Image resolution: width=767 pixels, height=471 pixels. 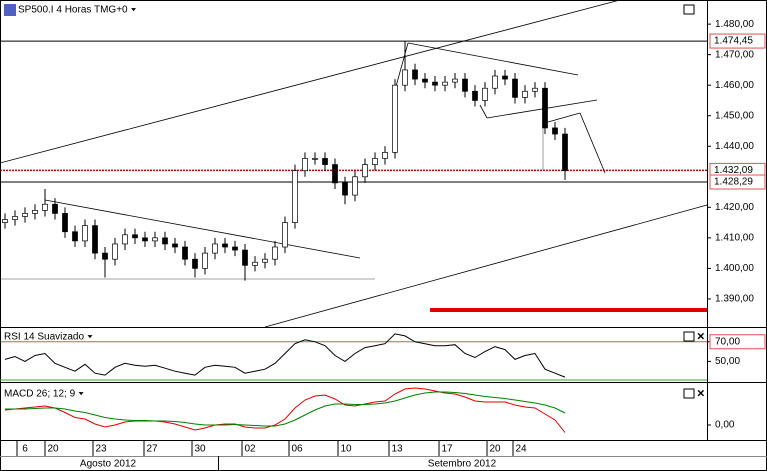 I want to click on y-tick-label: 1.480,00, so click(x=734, y=24).